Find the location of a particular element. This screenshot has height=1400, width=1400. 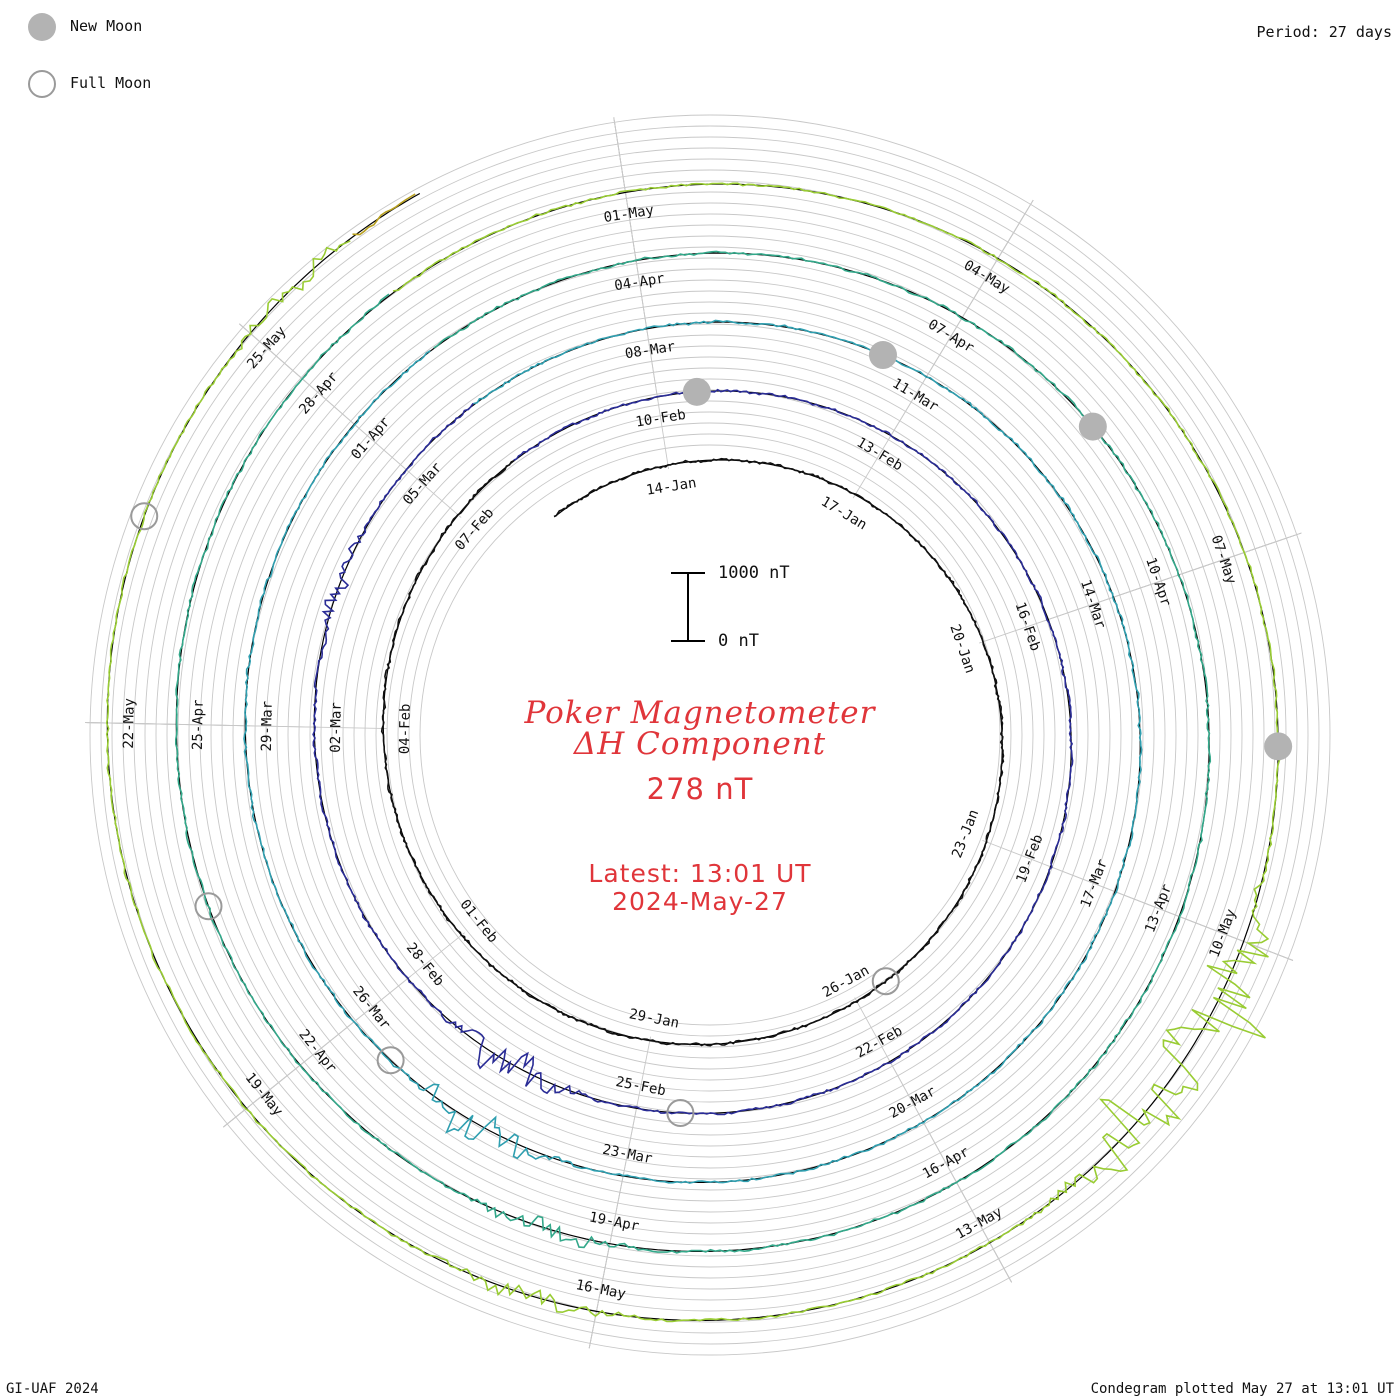

date-label: 29-Jan is located at coordinates (654, 1018).